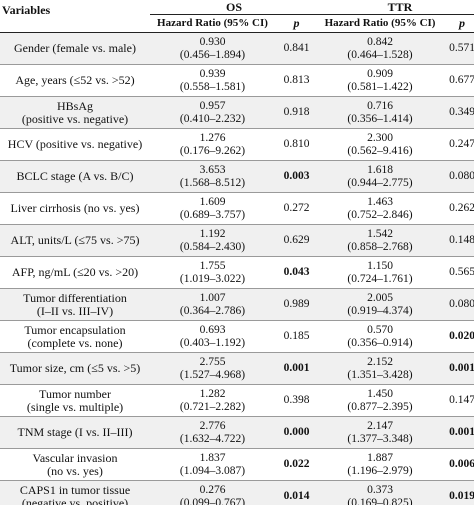 This screenshot has width=474, height=505. Describe the element at coordinates (461, 208) in the screenshot. I see `ttr-p-value: 0.262` at that location.